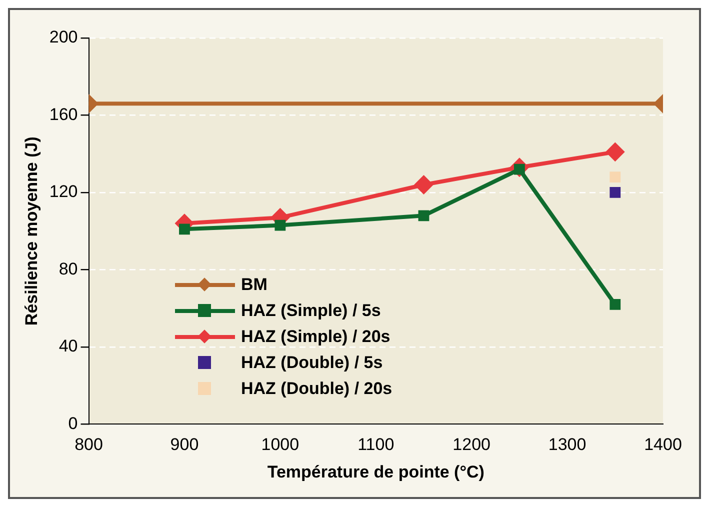 This screenshot has width=707, height=505. Describe the element at coordinates (316, 389) in the screenshot. I see `legend-label: HAZ (Double) / 20s` at that location.